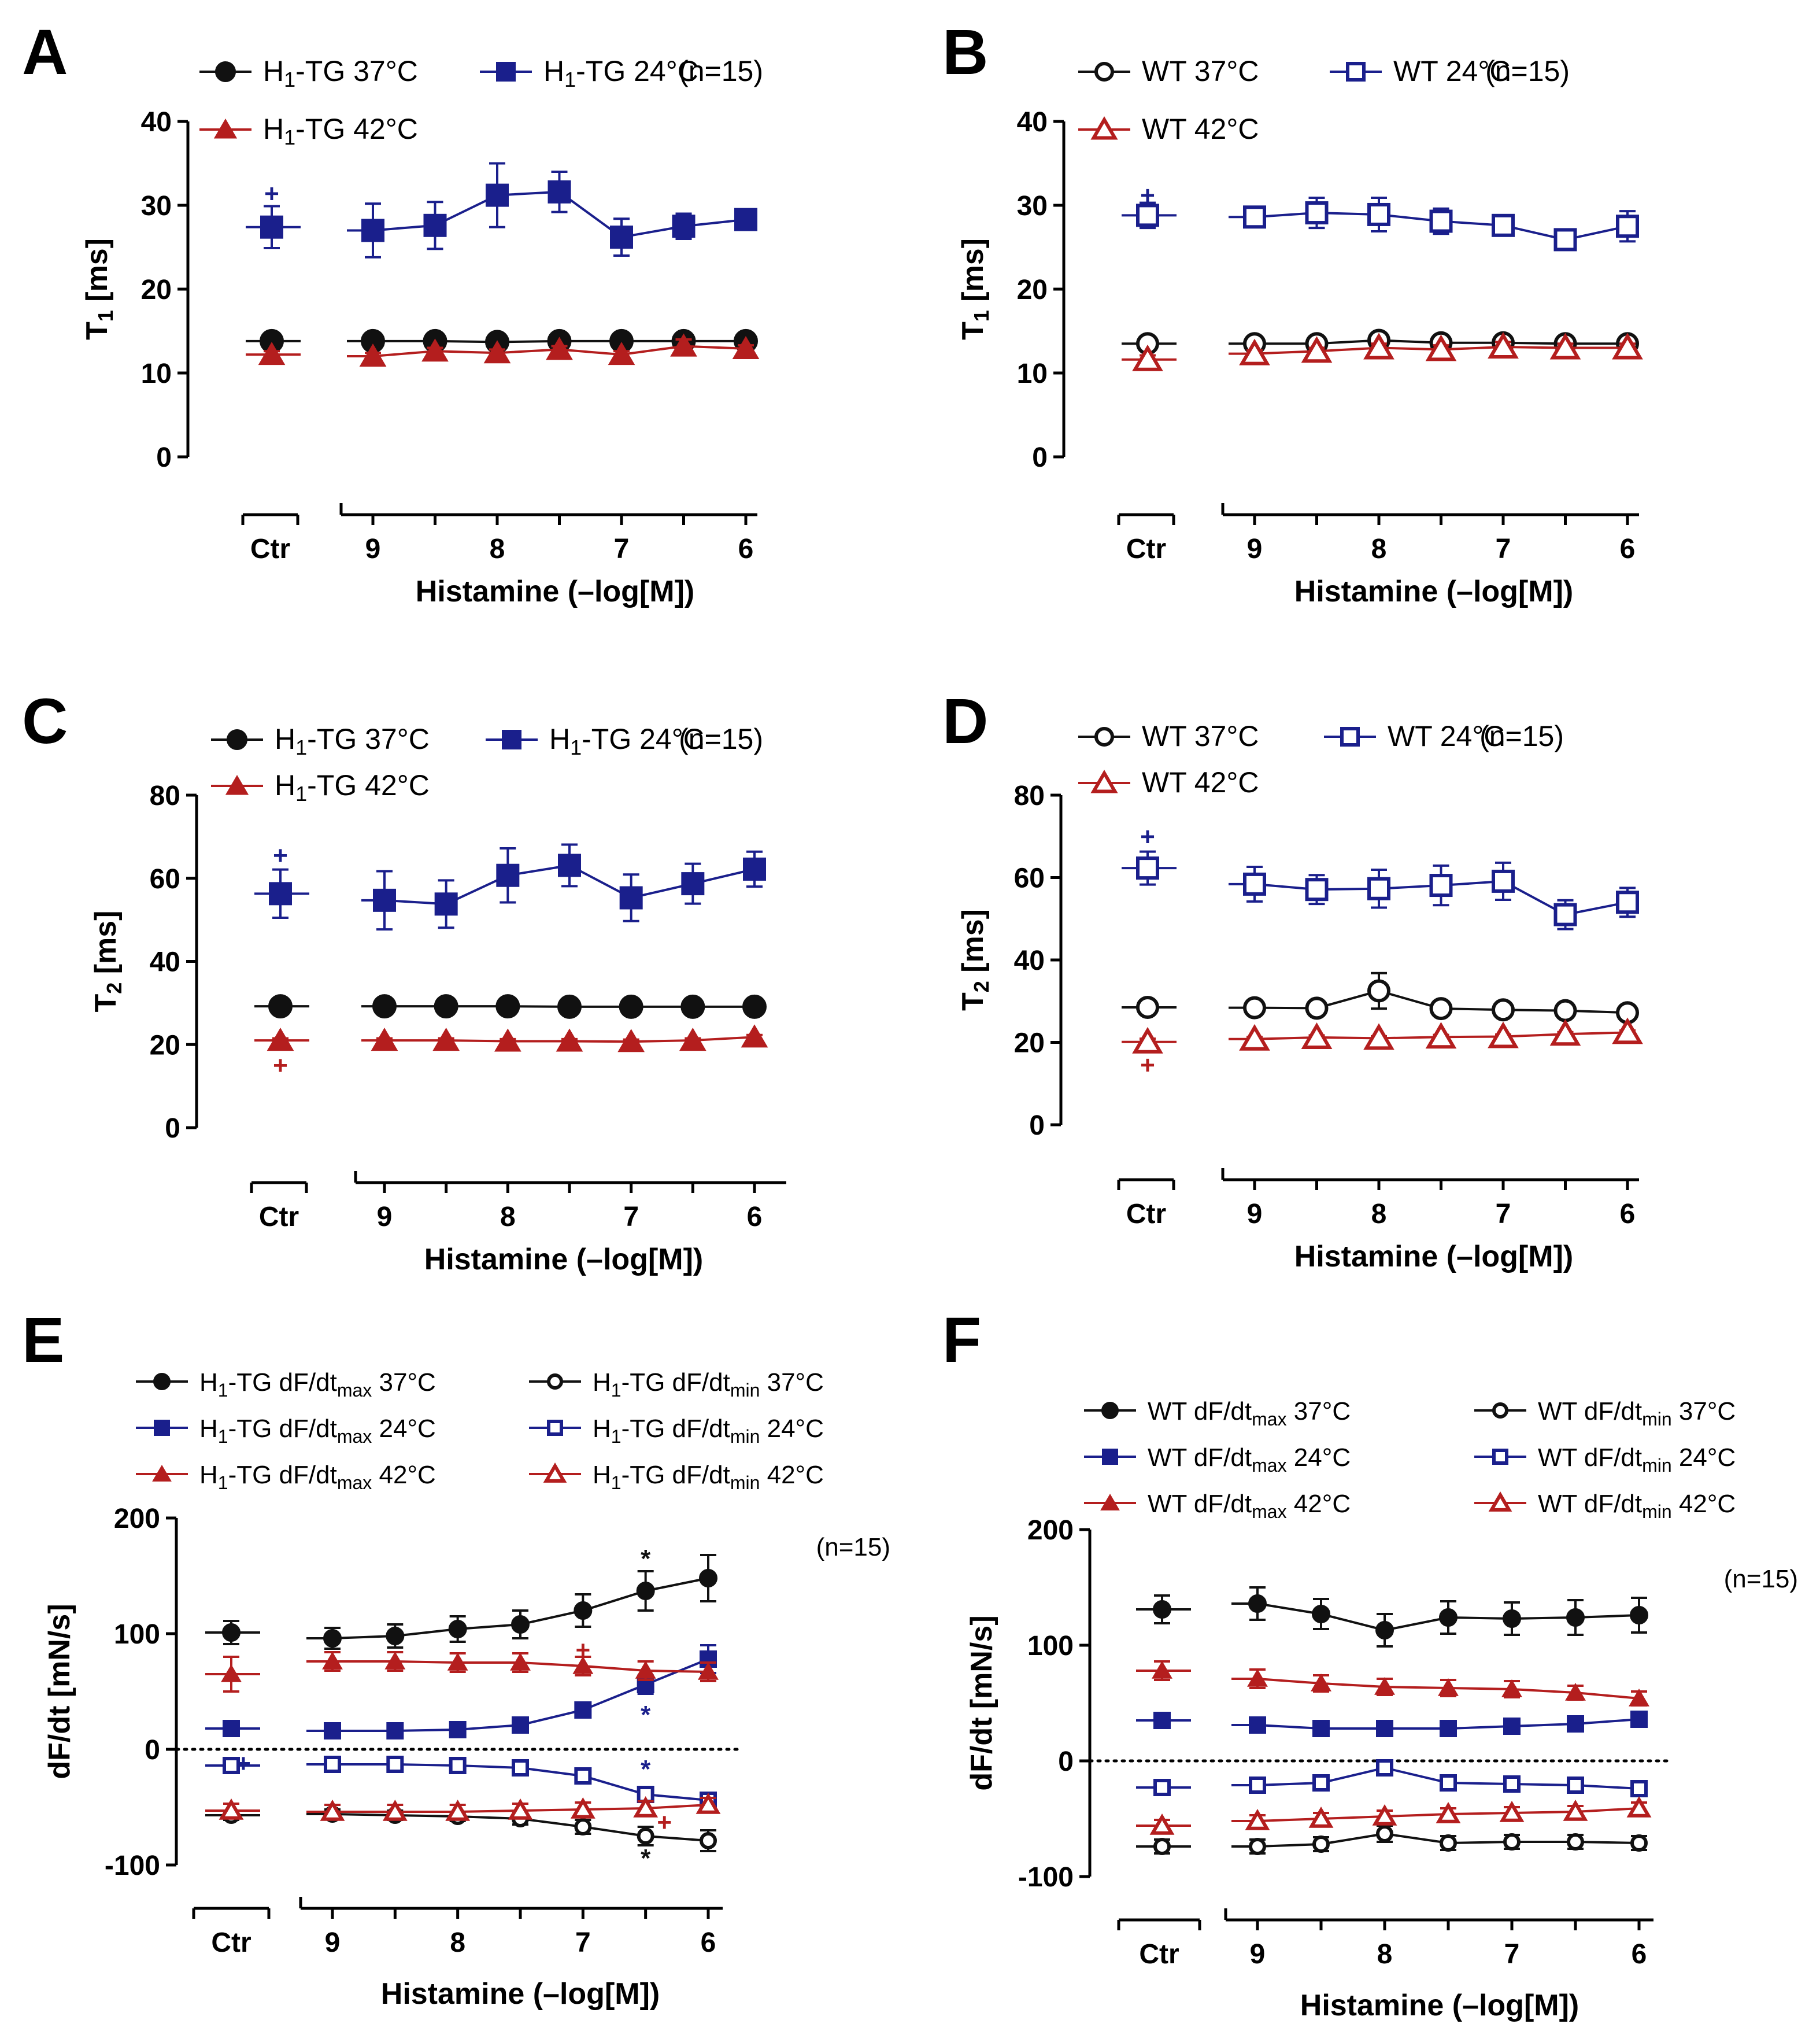 The image size is (1820, 2035). I want to click on legend-label: H1-TG 42°C, so click(341, 131).